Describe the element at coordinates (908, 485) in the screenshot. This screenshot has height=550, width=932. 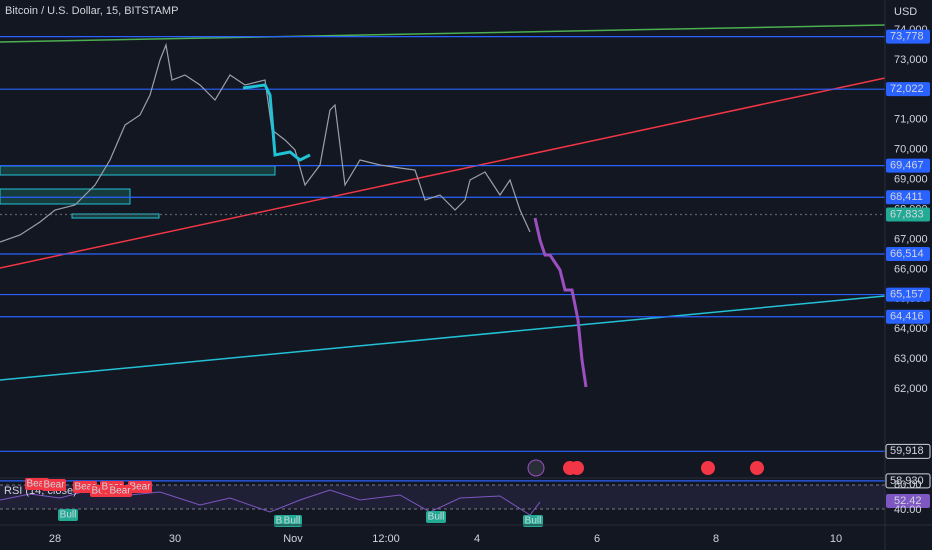
I see `rsi-upper-label: 80.00` at that location.